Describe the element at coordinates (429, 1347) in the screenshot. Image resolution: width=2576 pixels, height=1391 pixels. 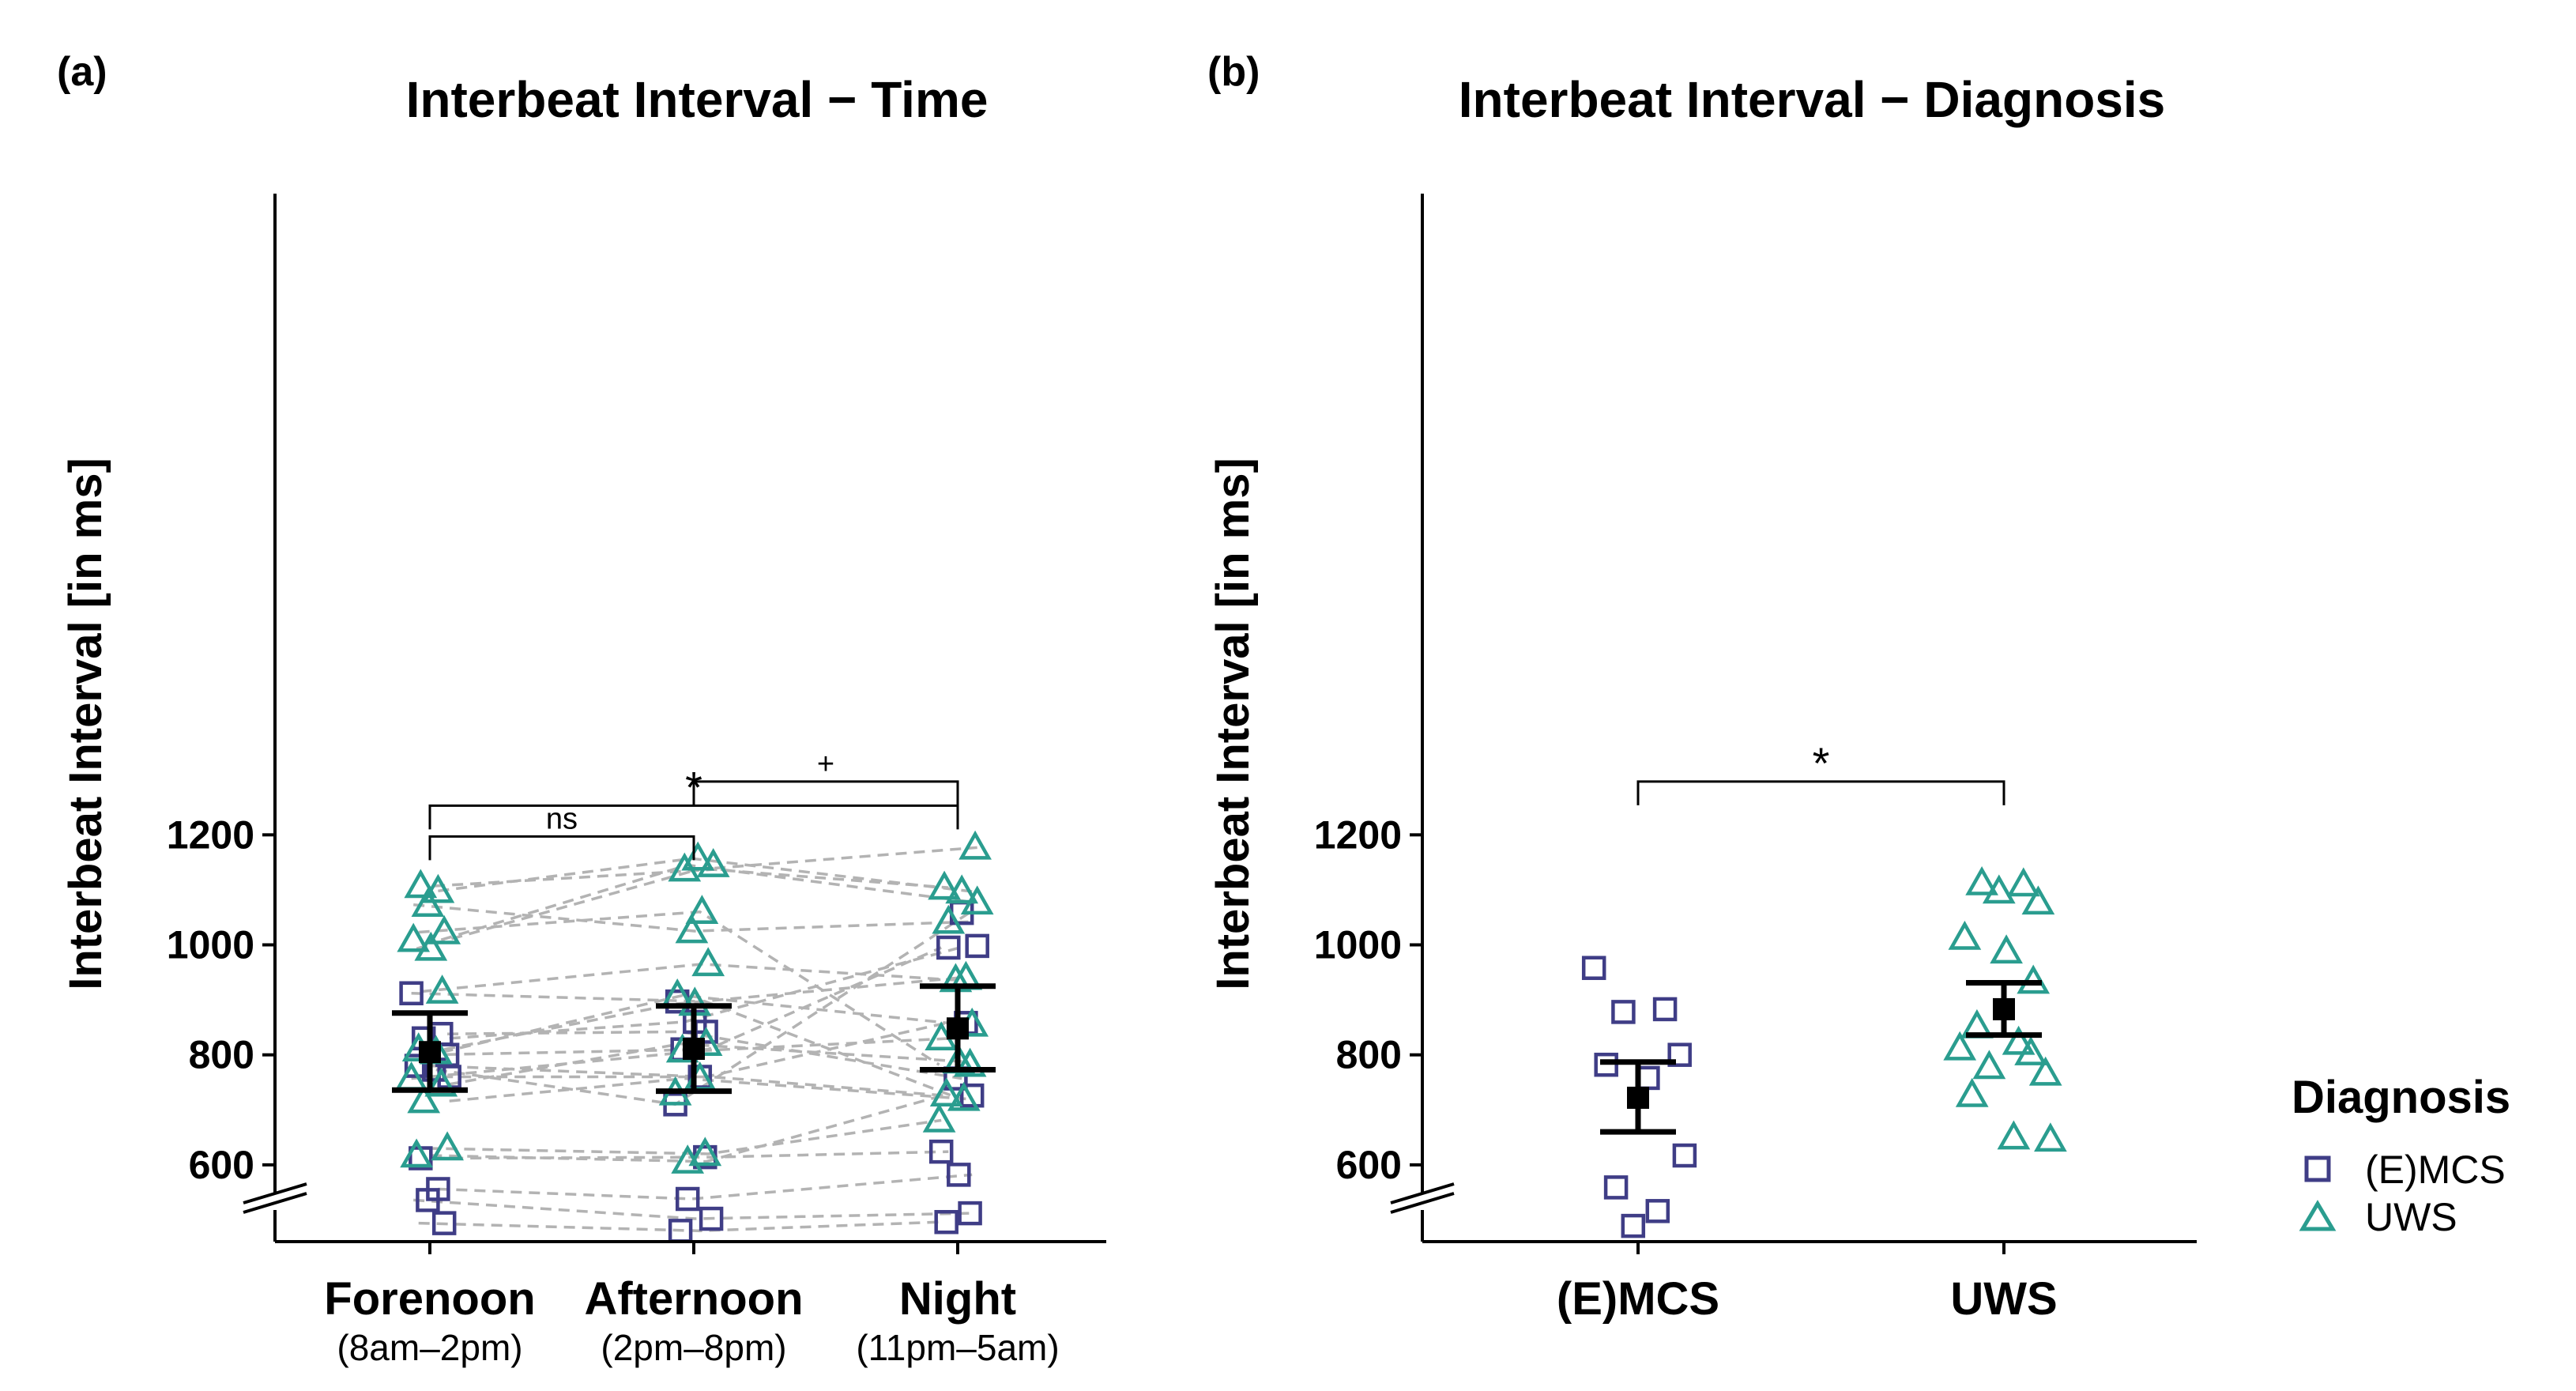
I see `x-category-sublabel: (8am–2pm)` at that location.